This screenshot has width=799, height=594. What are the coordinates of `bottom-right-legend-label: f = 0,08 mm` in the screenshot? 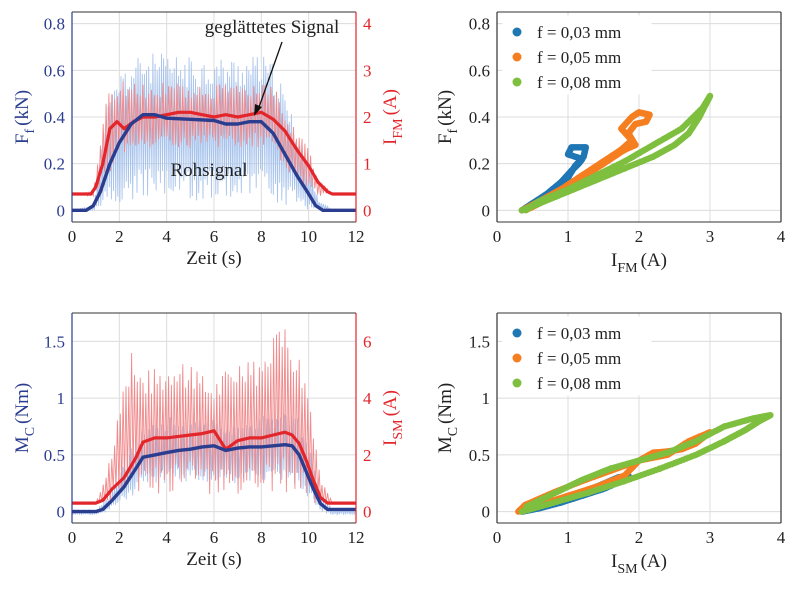 It's located at (579, 383).